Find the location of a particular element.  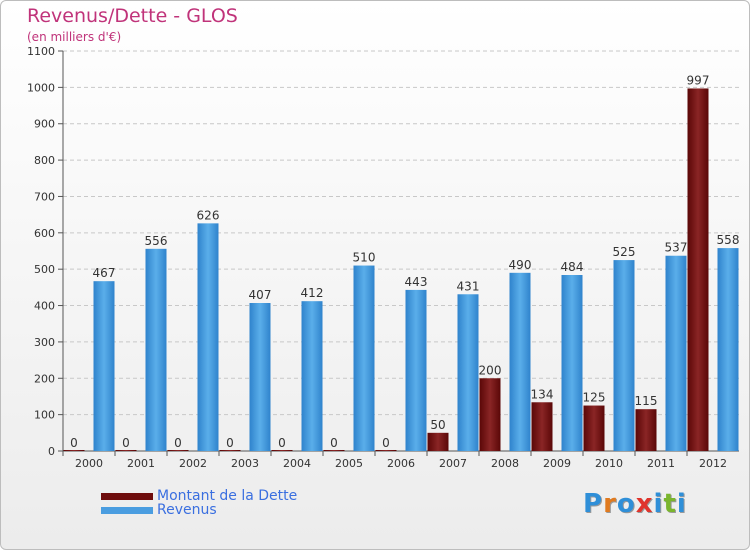

x-tick-label: 2012 is located at coordinates (713, 463).